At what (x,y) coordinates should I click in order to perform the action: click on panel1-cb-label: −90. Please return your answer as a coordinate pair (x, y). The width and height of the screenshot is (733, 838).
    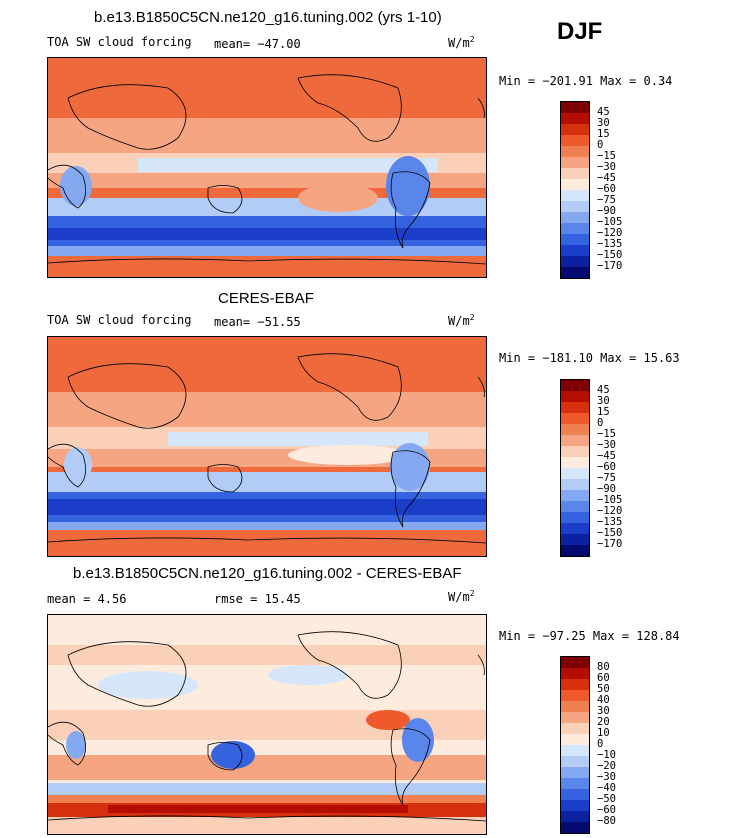
    Looking at the image, I should click on (606, 211).